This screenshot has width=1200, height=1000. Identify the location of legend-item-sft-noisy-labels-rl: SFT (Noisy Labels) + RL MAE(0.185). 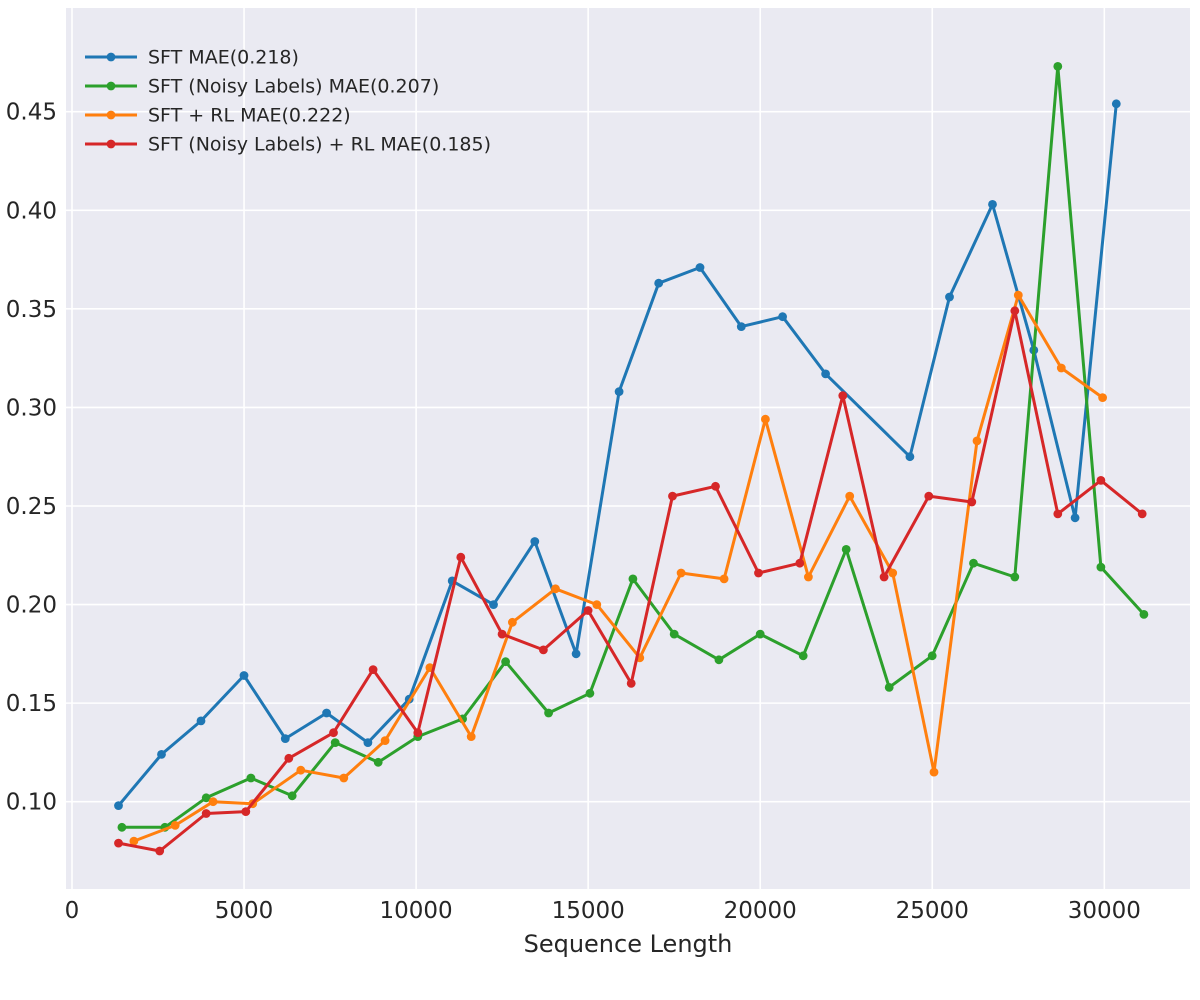
(288, 145).